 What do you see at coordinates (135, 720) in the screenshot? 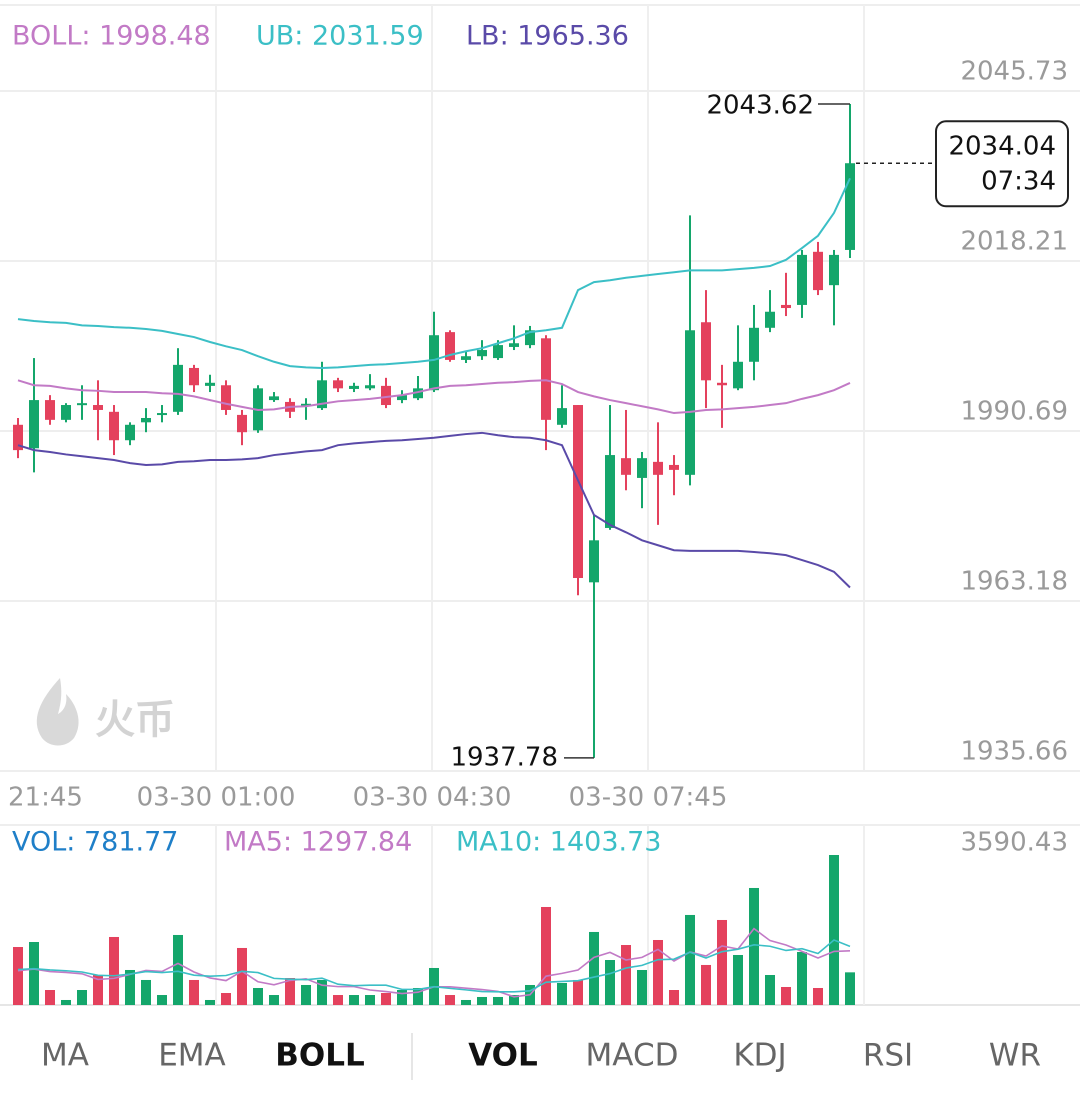
I see `watermark: 火币` at bounding box center [135, 720].